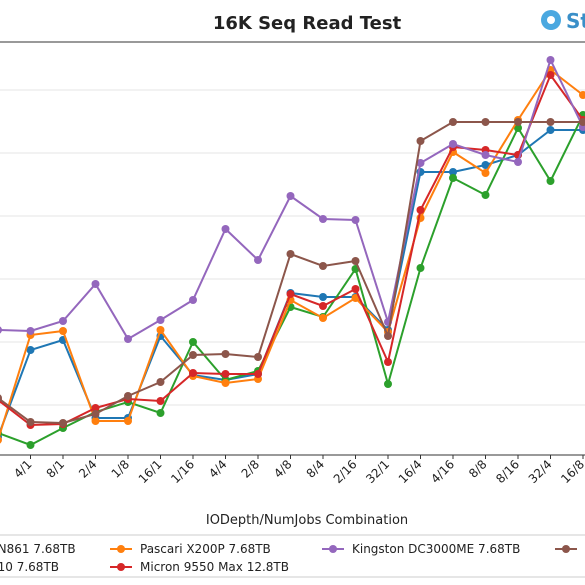  What do you see at coordinates (214, 567) in the screenshot?
I see `legend-label: Micron 9550 Max 12.8TB` at bounding box center [214, 567].